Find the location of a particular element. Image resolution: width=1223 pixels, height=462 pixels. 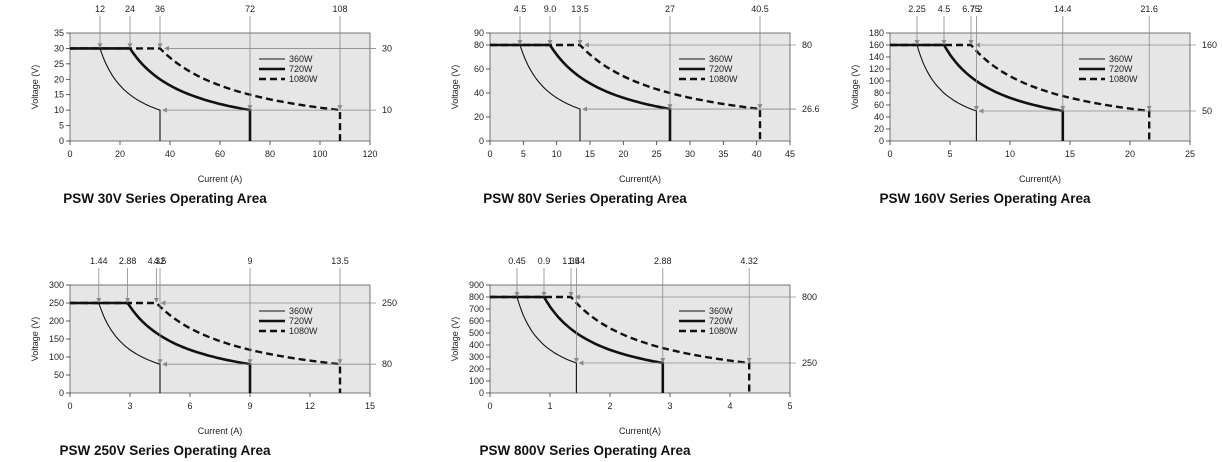

x-tick-label: 45 is located at coordinates (790, 154).